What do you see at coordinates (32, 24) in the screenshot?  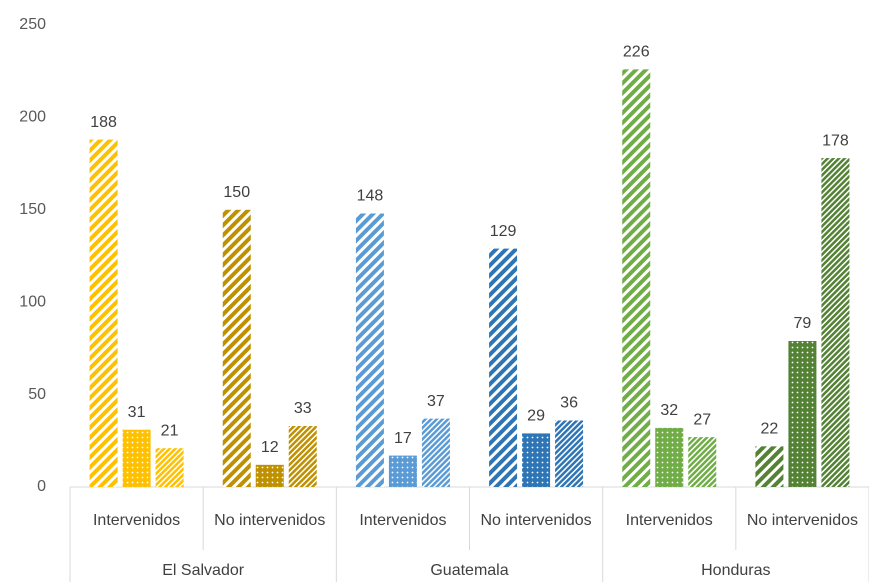 I see `y-tick-label: 250` at bounding box center [32, 24].